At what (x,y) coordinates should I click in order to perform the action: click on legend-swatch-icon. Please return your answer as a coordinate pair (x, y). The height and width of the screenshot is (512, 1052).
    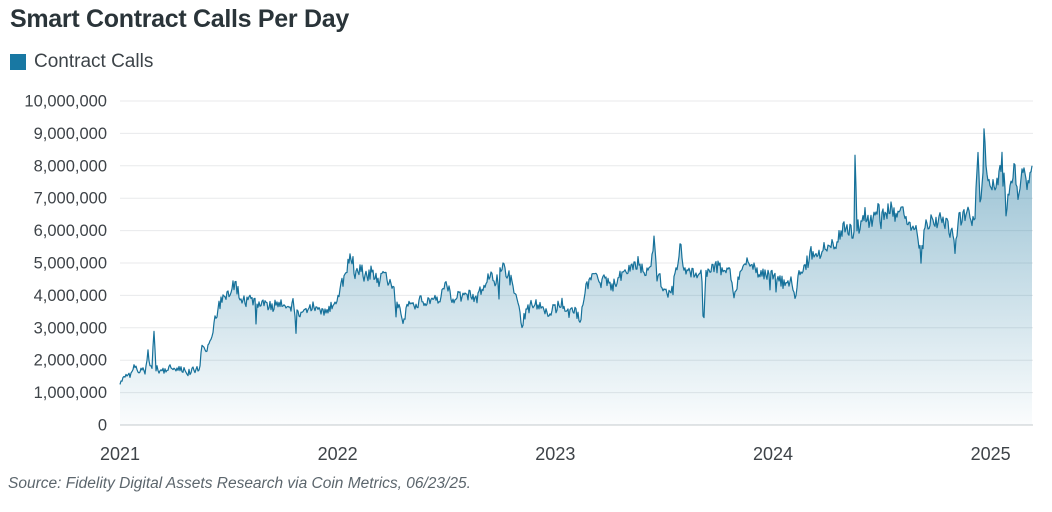
    Looking at the image, I should click on (18, 62).